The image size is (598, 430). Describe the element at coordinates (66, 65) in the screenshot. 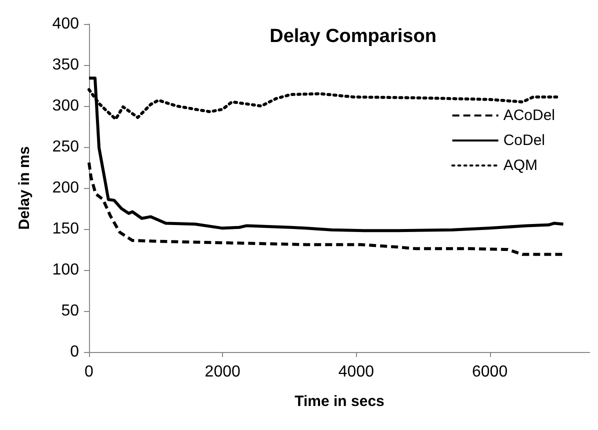

I see `y-tick-label: 350` at that location.